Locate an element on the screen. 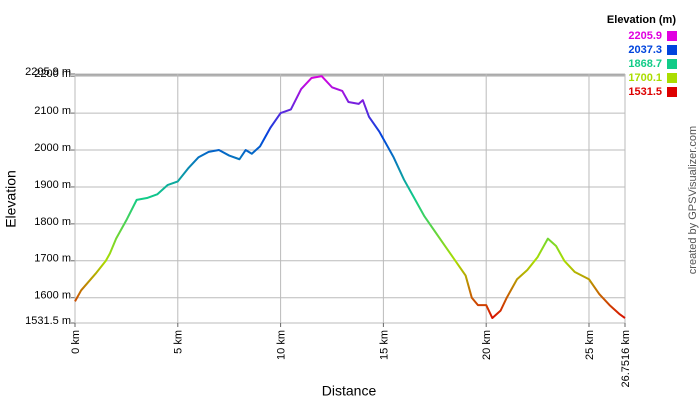 This screenshot has height=400, width=700. y-tick-label: 1800 m is located at coordinates (52, 222).